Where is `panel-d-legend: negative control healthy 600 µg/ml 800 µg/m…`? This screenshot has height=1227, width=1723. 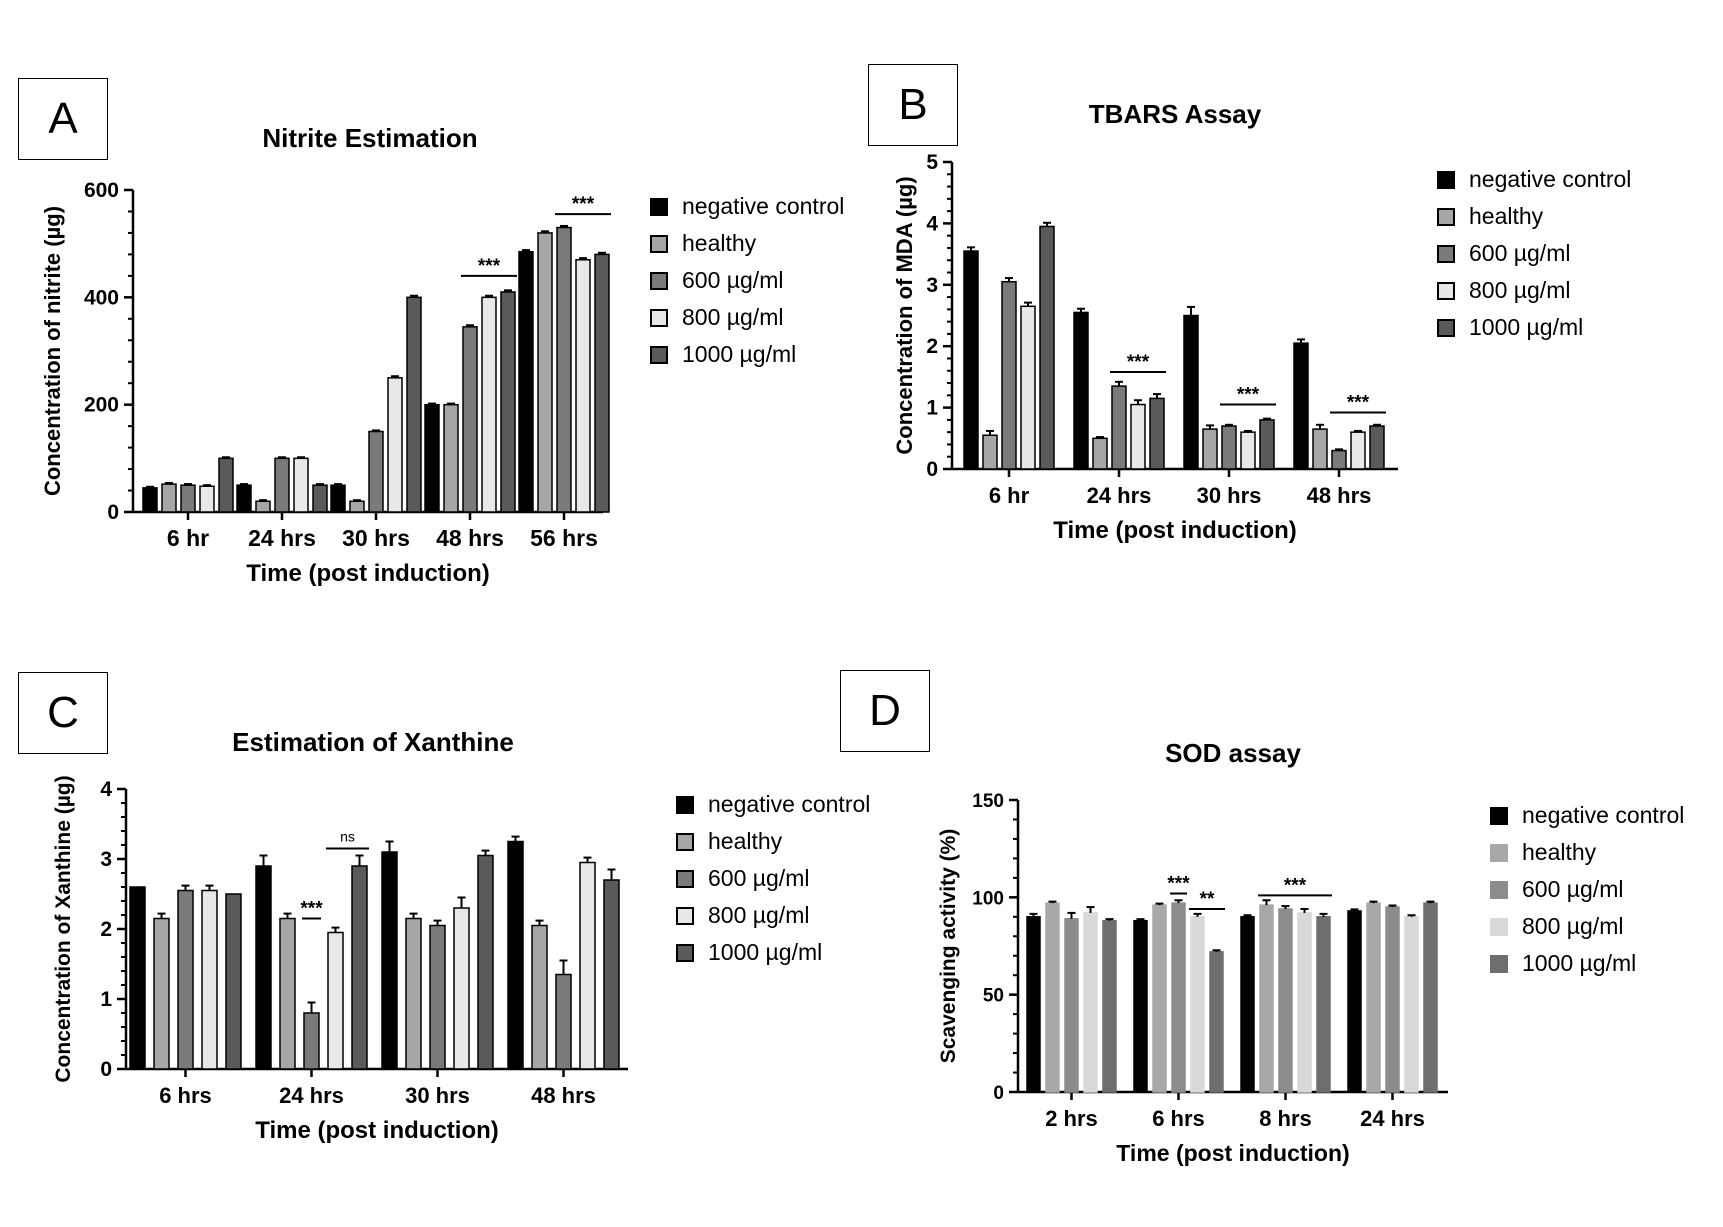 panel-d-legend: negative control healthy 600 µg/ml 800 µg/m… is located at coordinates (1587, 889).